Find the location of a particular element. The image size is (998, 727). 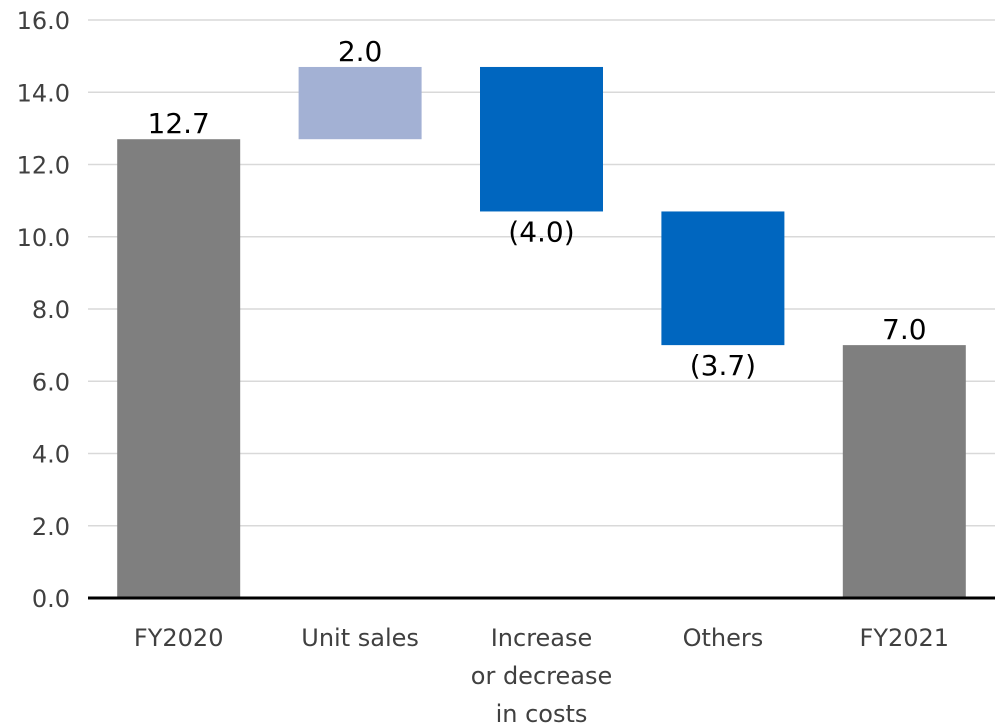

y-axis-tick-labels: 0.0 2.0 4.0 6.0 8.0 10.0 12.0 14.0 16.0 is located at coordinates (43, 310).